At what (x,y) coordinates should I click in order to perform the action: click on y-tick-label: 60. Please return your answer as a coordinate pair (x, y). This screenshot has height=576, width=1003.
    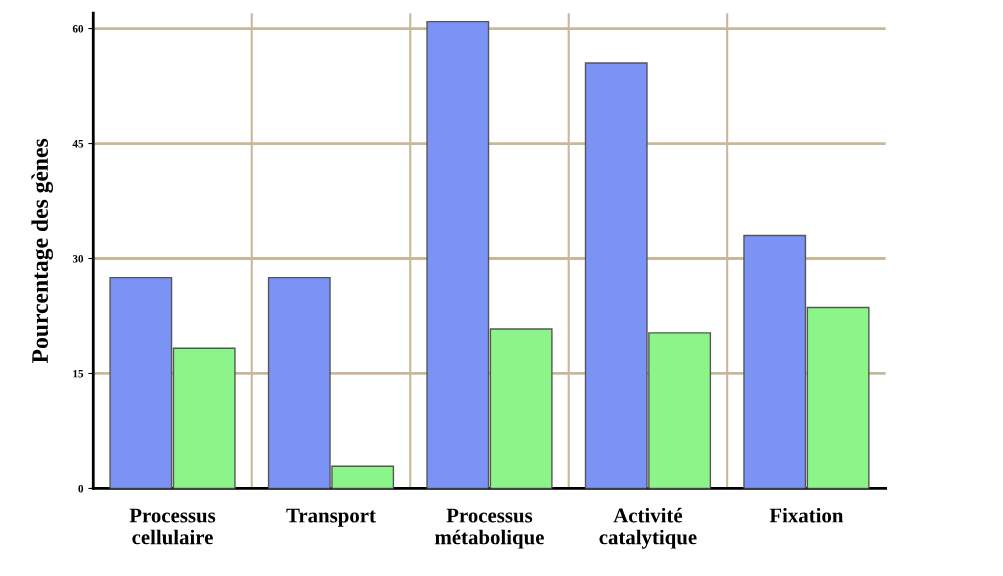
    Looking at the image, I should click on (78, 29).